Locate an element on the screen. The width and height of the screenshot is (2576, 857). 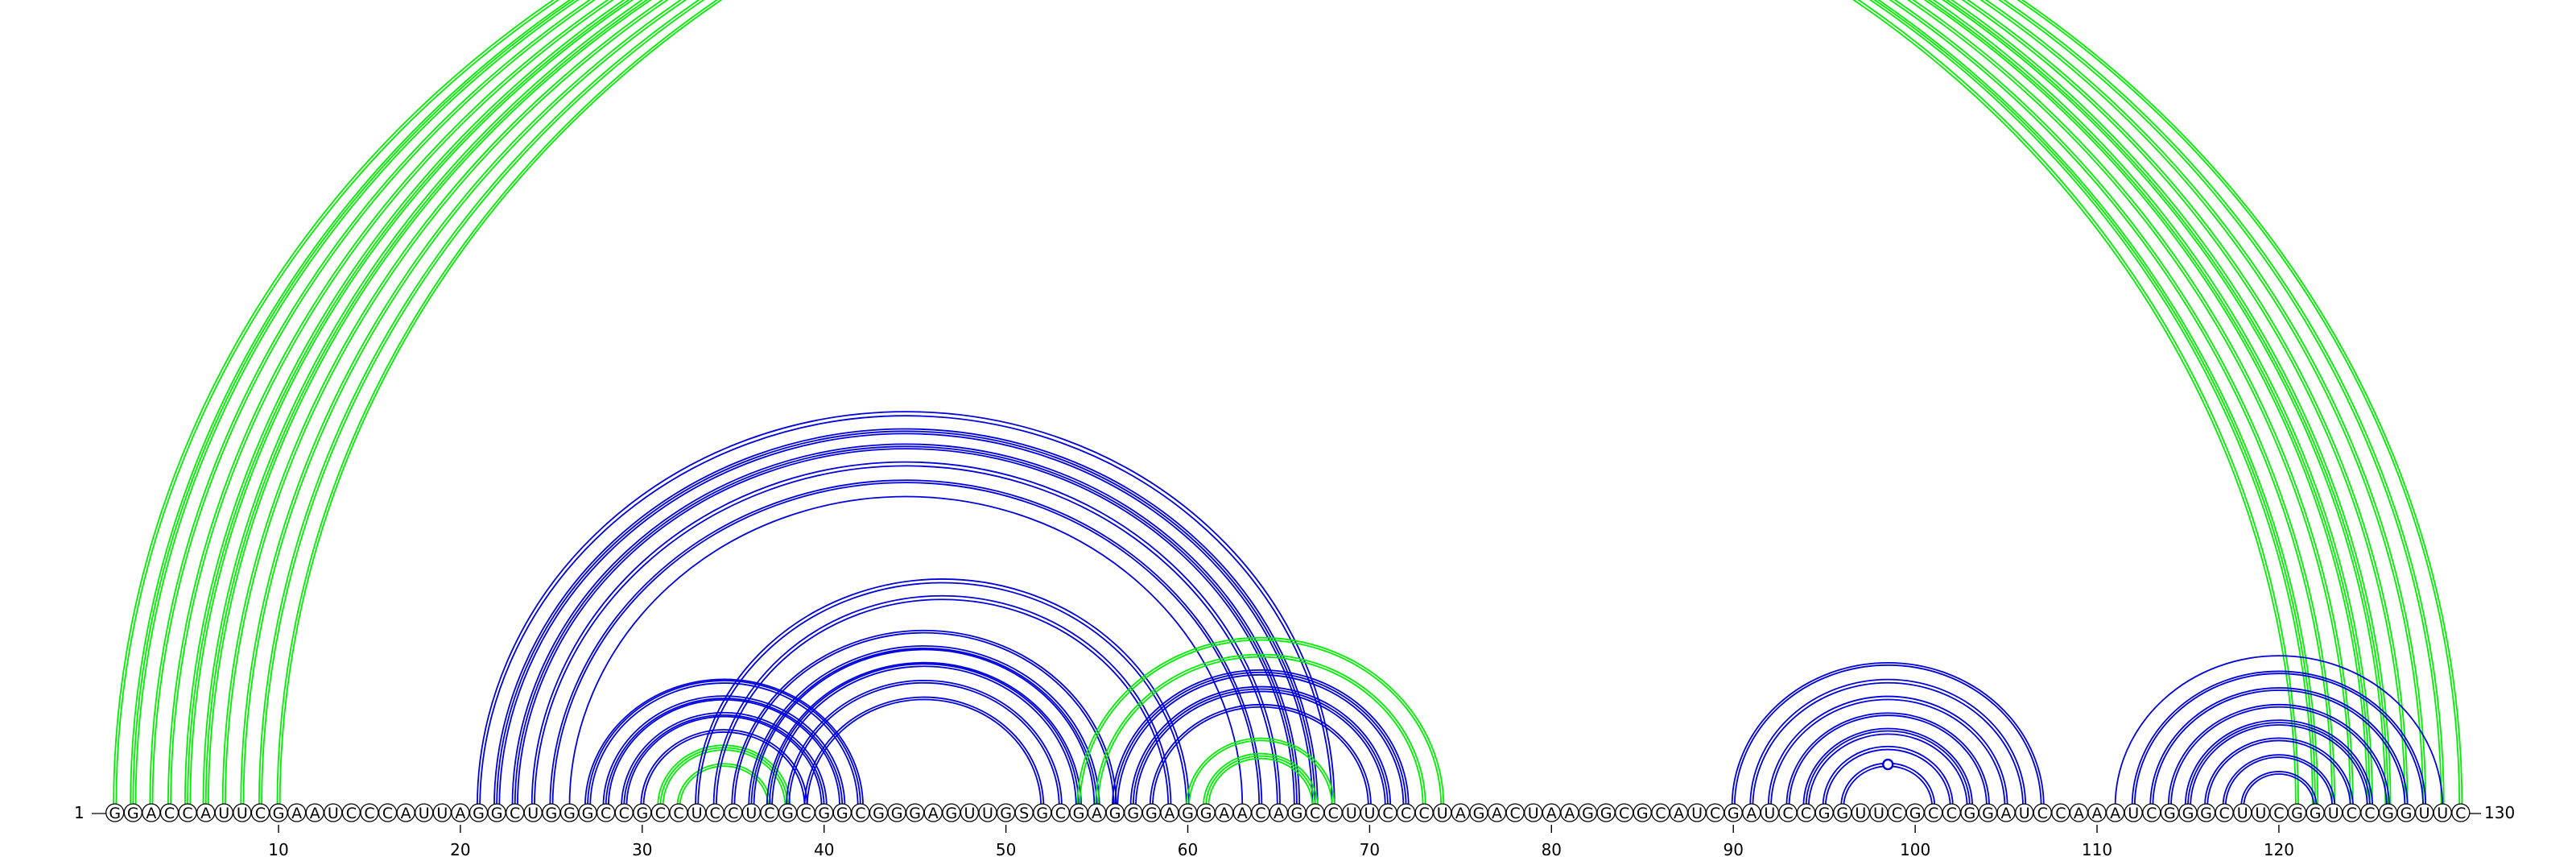
position-tick-label: 70 is located at coordinates (1370, 849).